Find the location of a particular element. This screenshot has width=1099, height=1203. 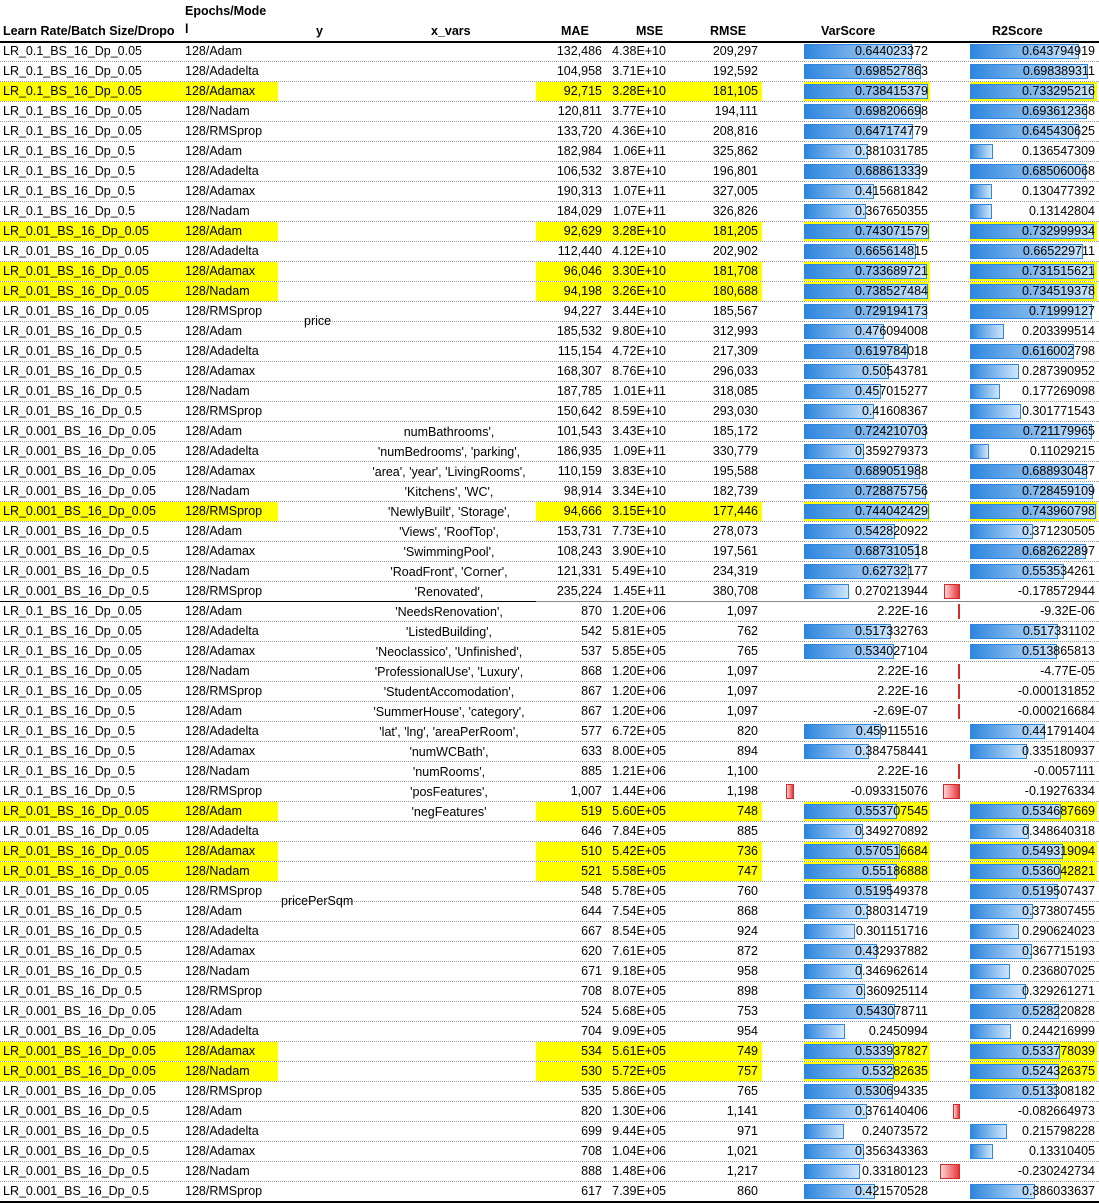

mae-cell: 121,331 is located at coordinates (579, 571).